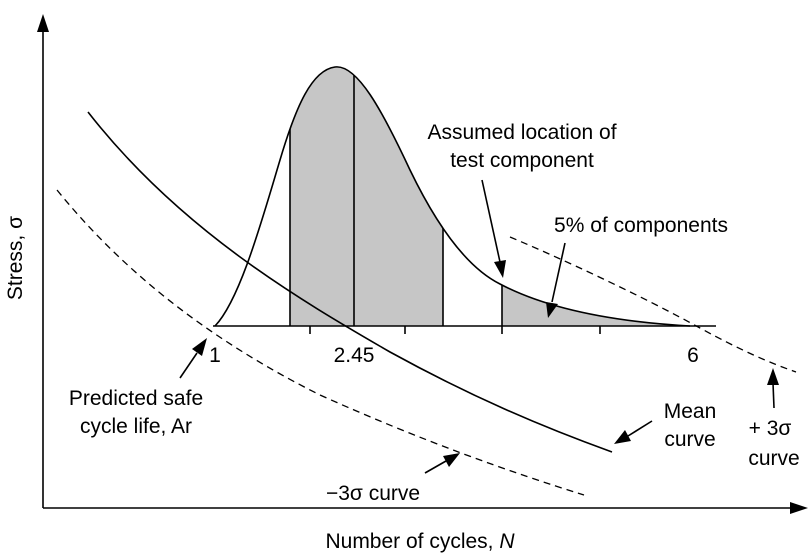 The width and height of the screenshot is (810, 558). Describe the element at coordinates (689, 439) in the screenshot. I see `mean-curve-label-line2: curve` at that location.